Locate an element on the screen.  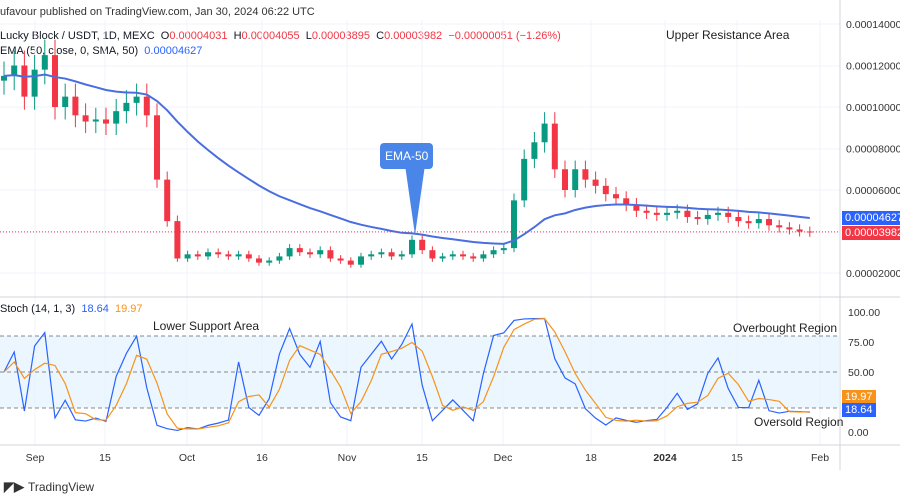
open-value: 0.00004031 is located at coordinates (198, 36).